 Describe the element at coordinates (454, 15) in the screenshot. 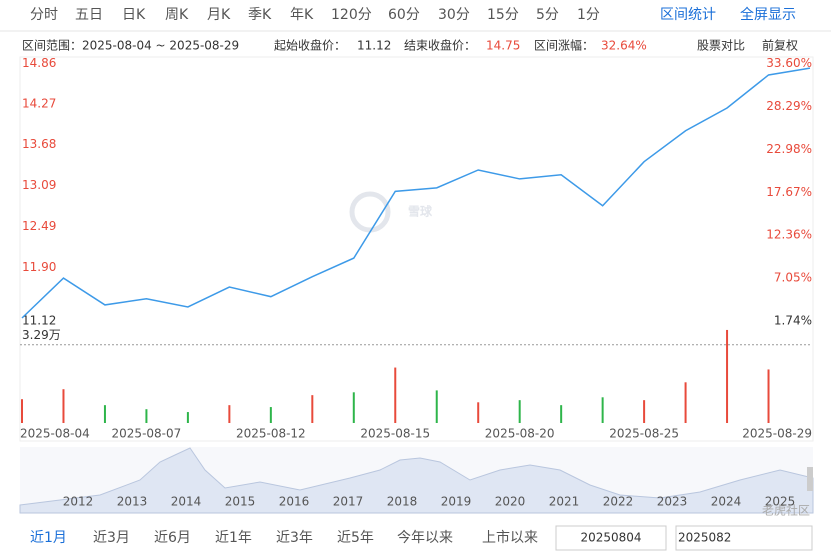

I see `period-tab: 30分` at that location.